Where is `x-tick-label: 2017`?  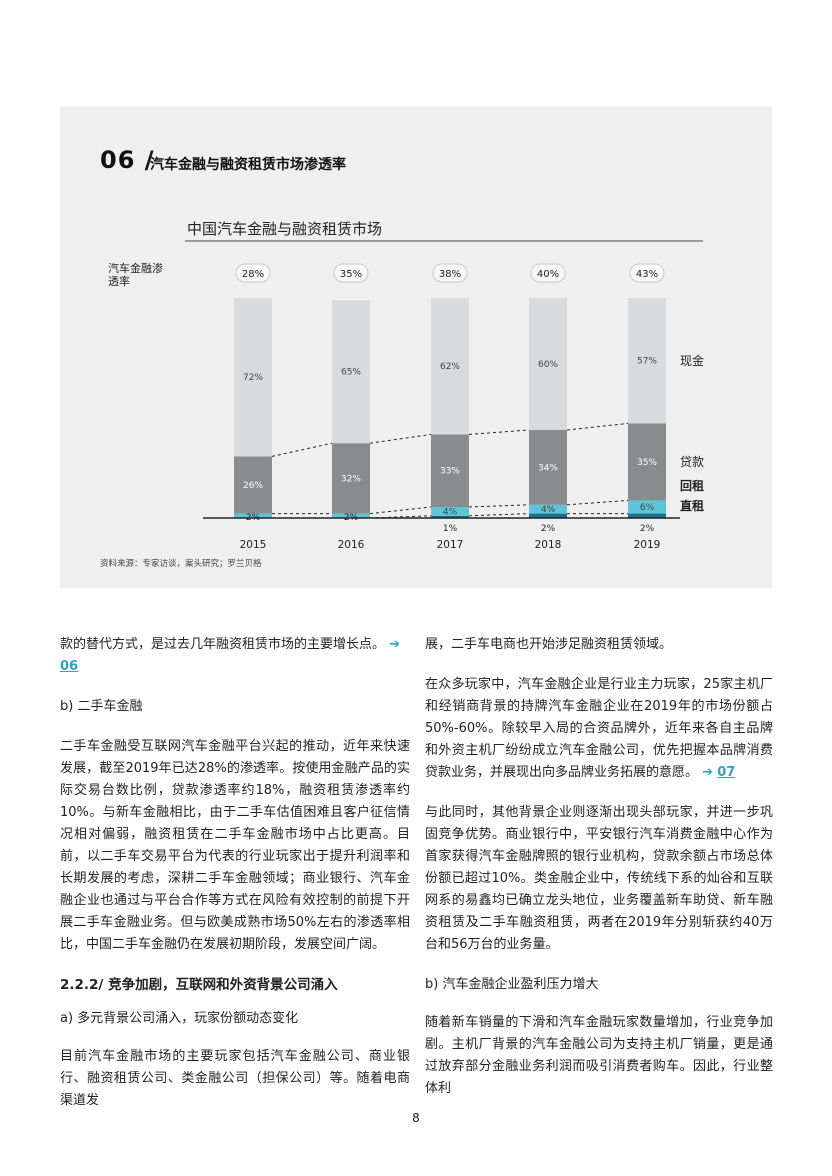
x-tick-label: 2017 is located at coordinates (450, 545).